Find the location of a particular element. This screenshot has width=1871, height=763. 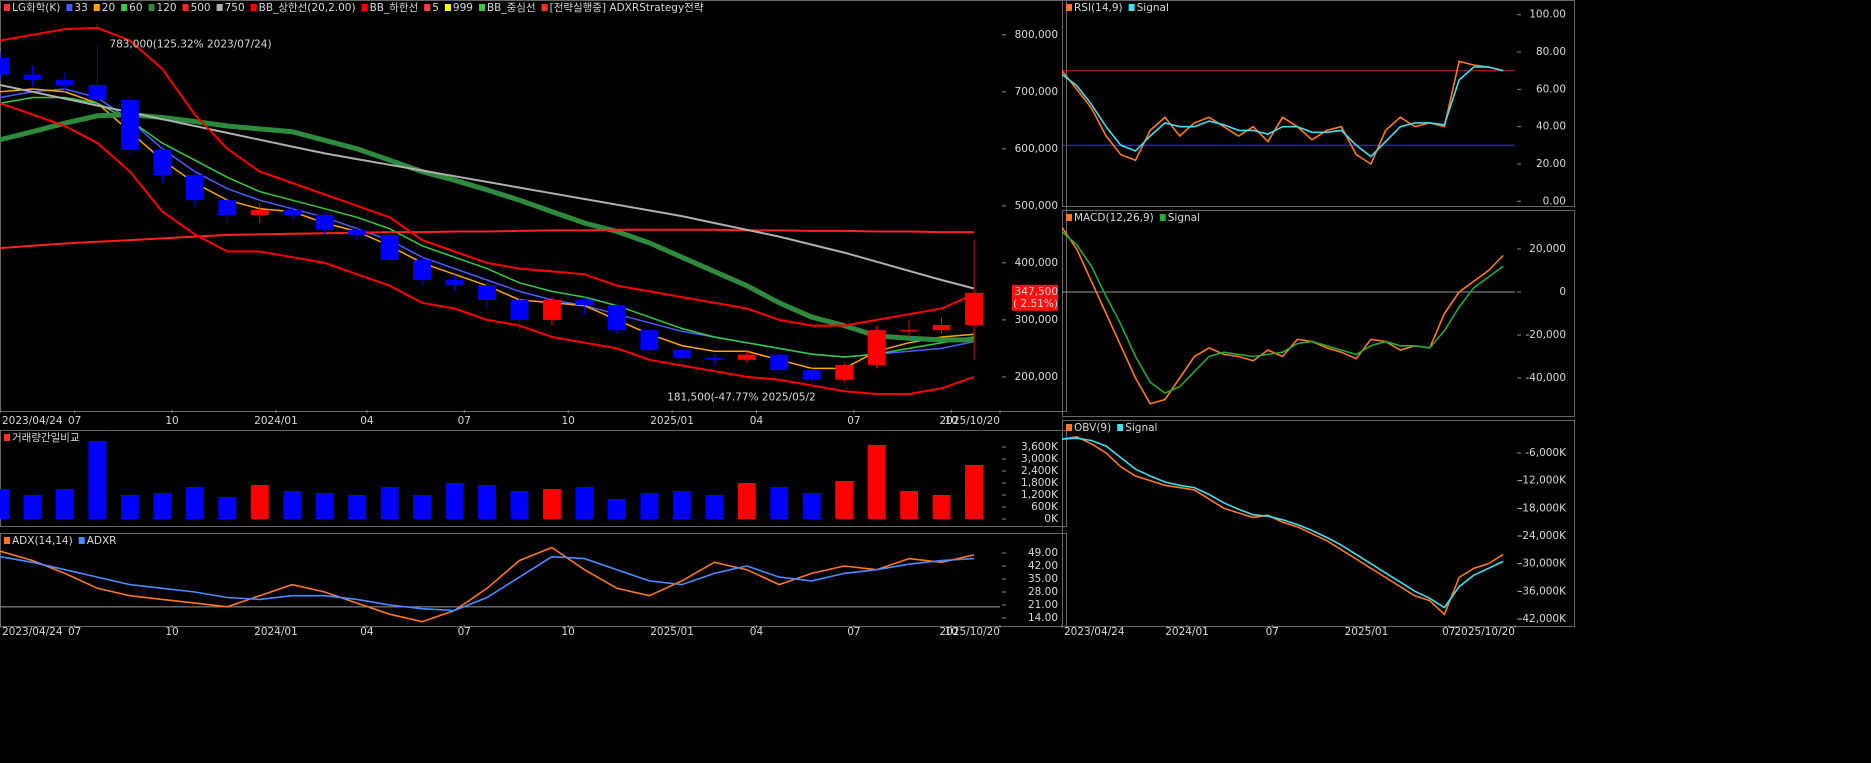

y-tick-label: 20.00 is located at coordinates (1551, 164).